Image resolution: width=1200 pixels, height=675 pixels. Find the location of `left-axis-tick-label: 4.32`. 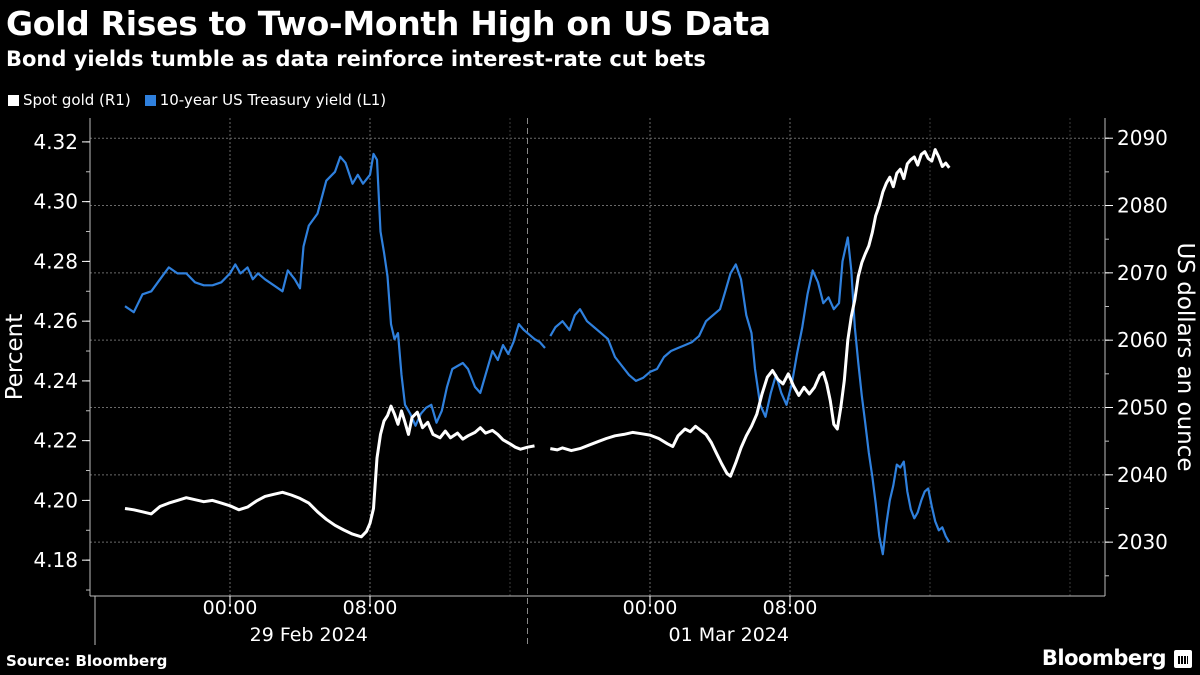

left-axis-tick-label: 4.32 is located at coordinates (55, 142).